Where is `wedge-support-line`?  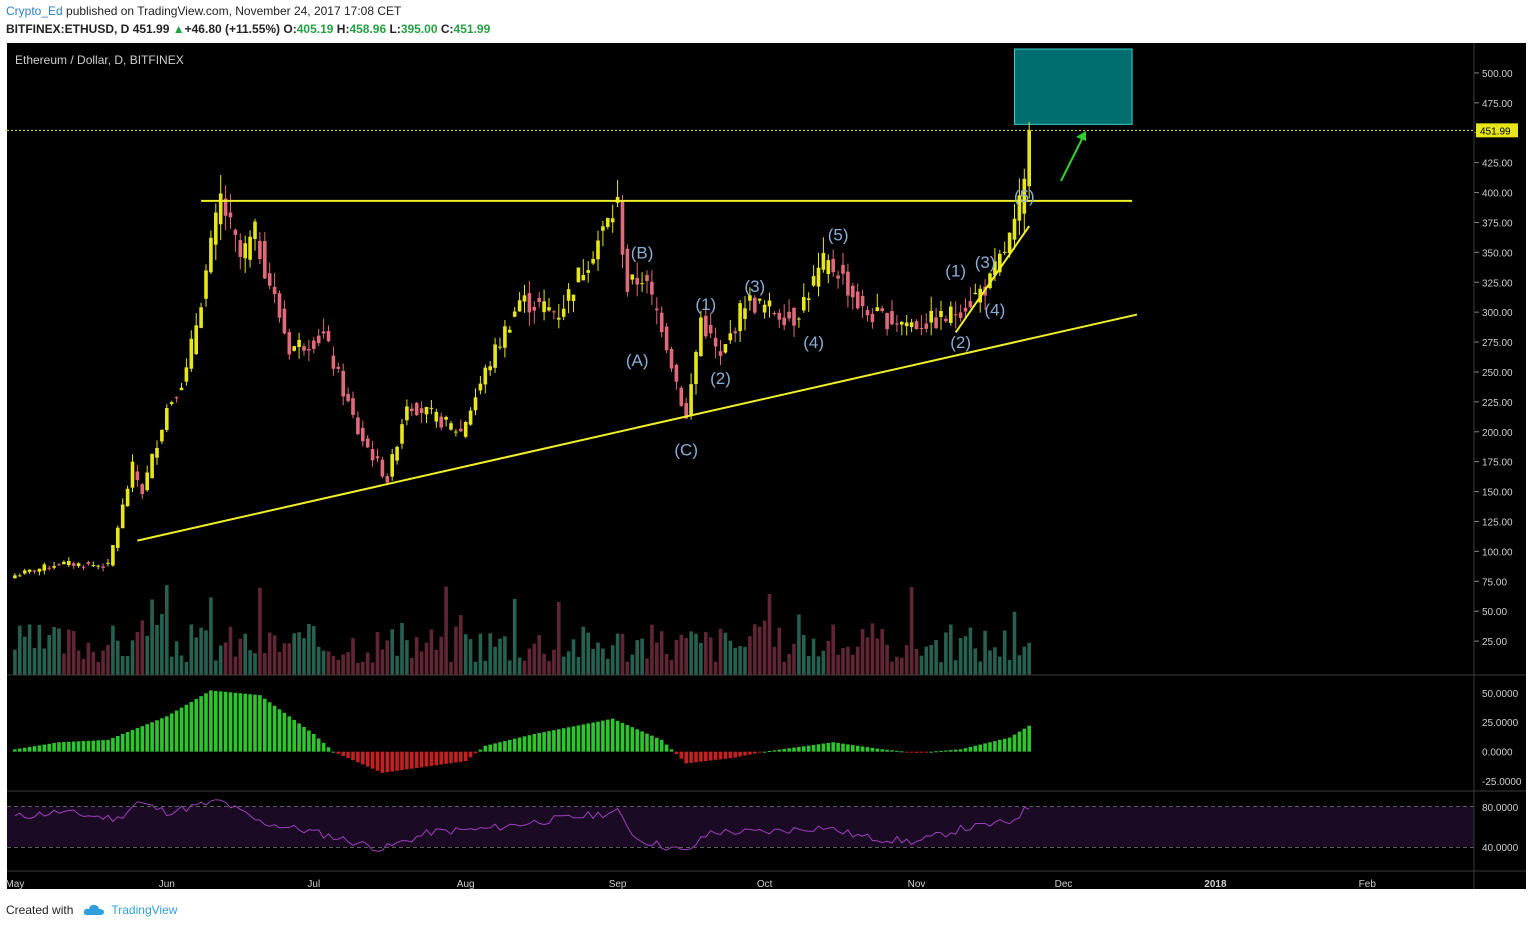
wedge-support-line is located at coordinates (992, 279).